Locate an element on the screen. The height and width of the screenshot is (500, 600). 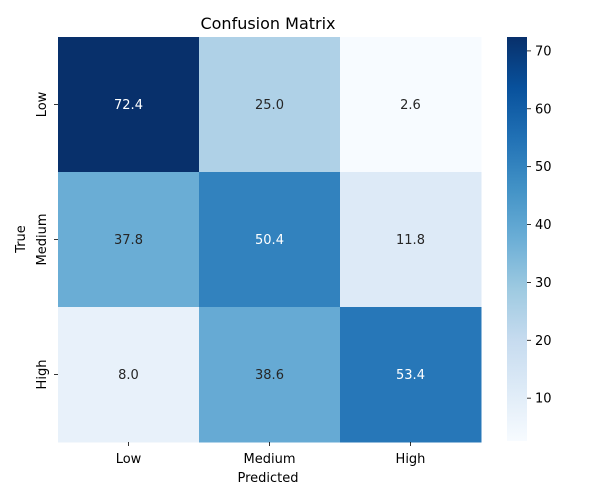
cell-value-label: 38.6 is located at coordinates (269, 375).